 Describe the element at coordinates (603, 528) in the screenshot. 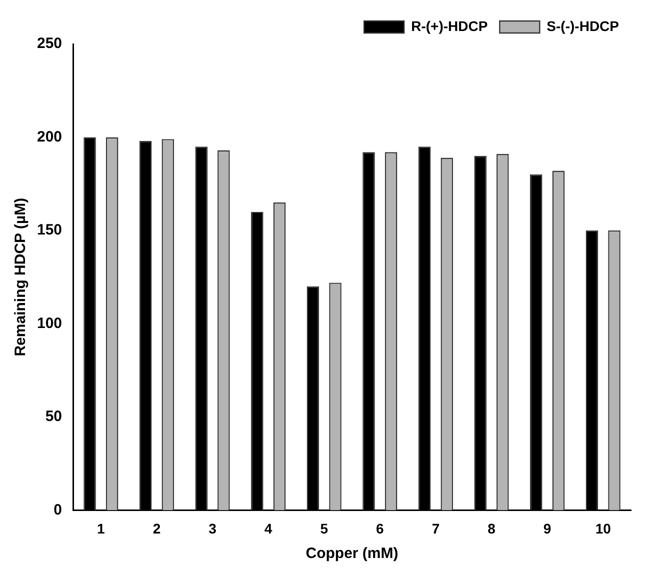

I see `x-tick-label: 10` at that location.